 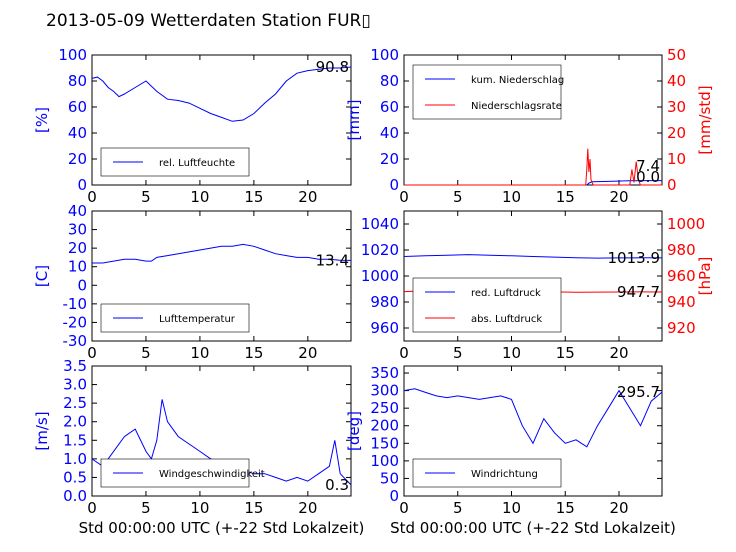 What do you see at coordinates (75, 440) in the screenshot?
I see `y-tick-label: 1.5` at bounding box center [75, 440].